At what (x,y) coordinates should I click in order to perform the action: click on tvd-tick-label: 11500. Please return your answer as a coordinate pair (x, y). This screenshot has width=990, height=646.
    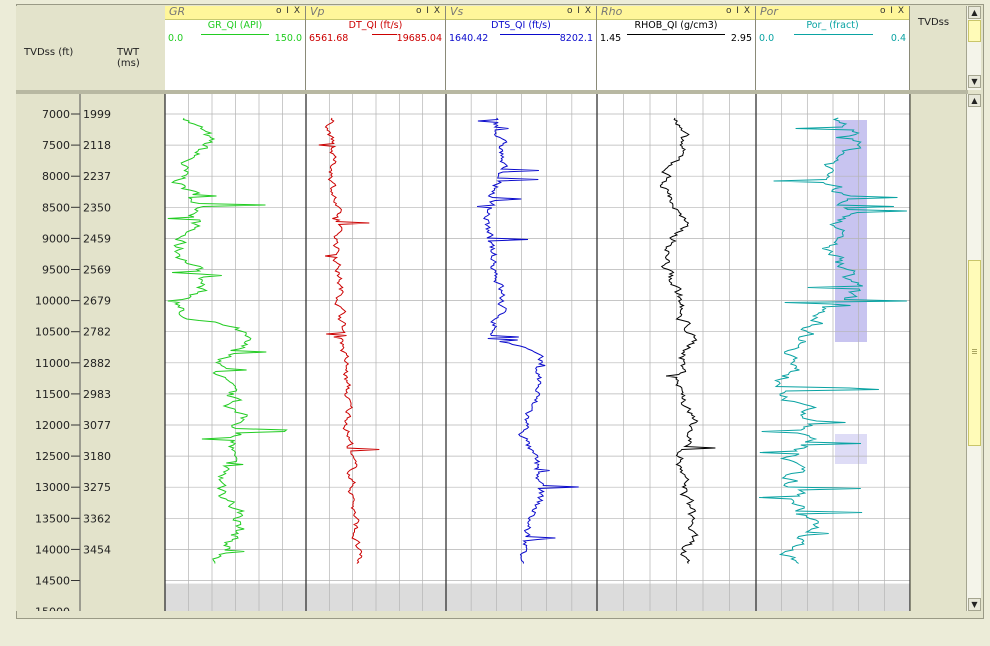
    Looking at the image, I should click on (52, 394).